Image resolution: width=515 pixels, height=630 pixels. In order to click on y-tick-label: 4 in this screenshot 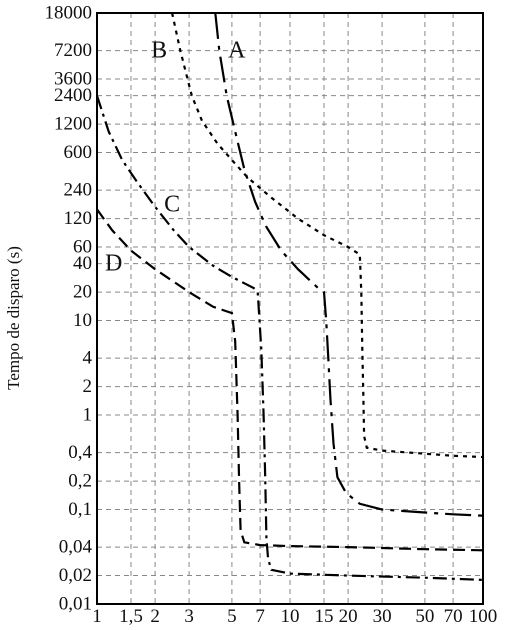, I will do `click(88, 358)`.